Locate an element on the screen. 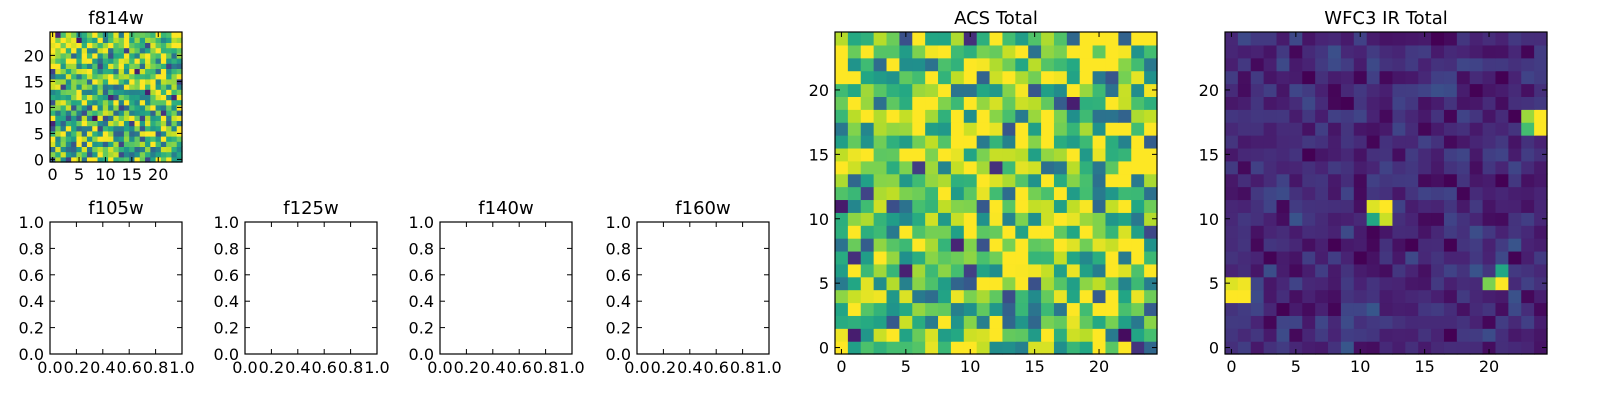 This screenshot has height=400, width=1600. y-tick-label: 0.6 is located at coordinates (31, 275).